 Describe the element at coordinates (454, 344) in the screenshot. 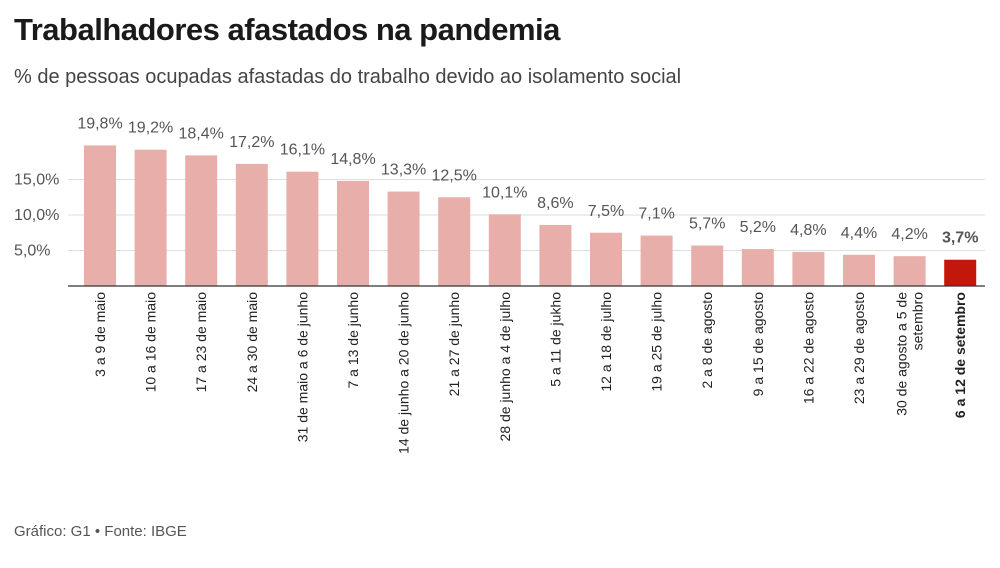

I see `category-label: 21 a 27 de junho` at that location.